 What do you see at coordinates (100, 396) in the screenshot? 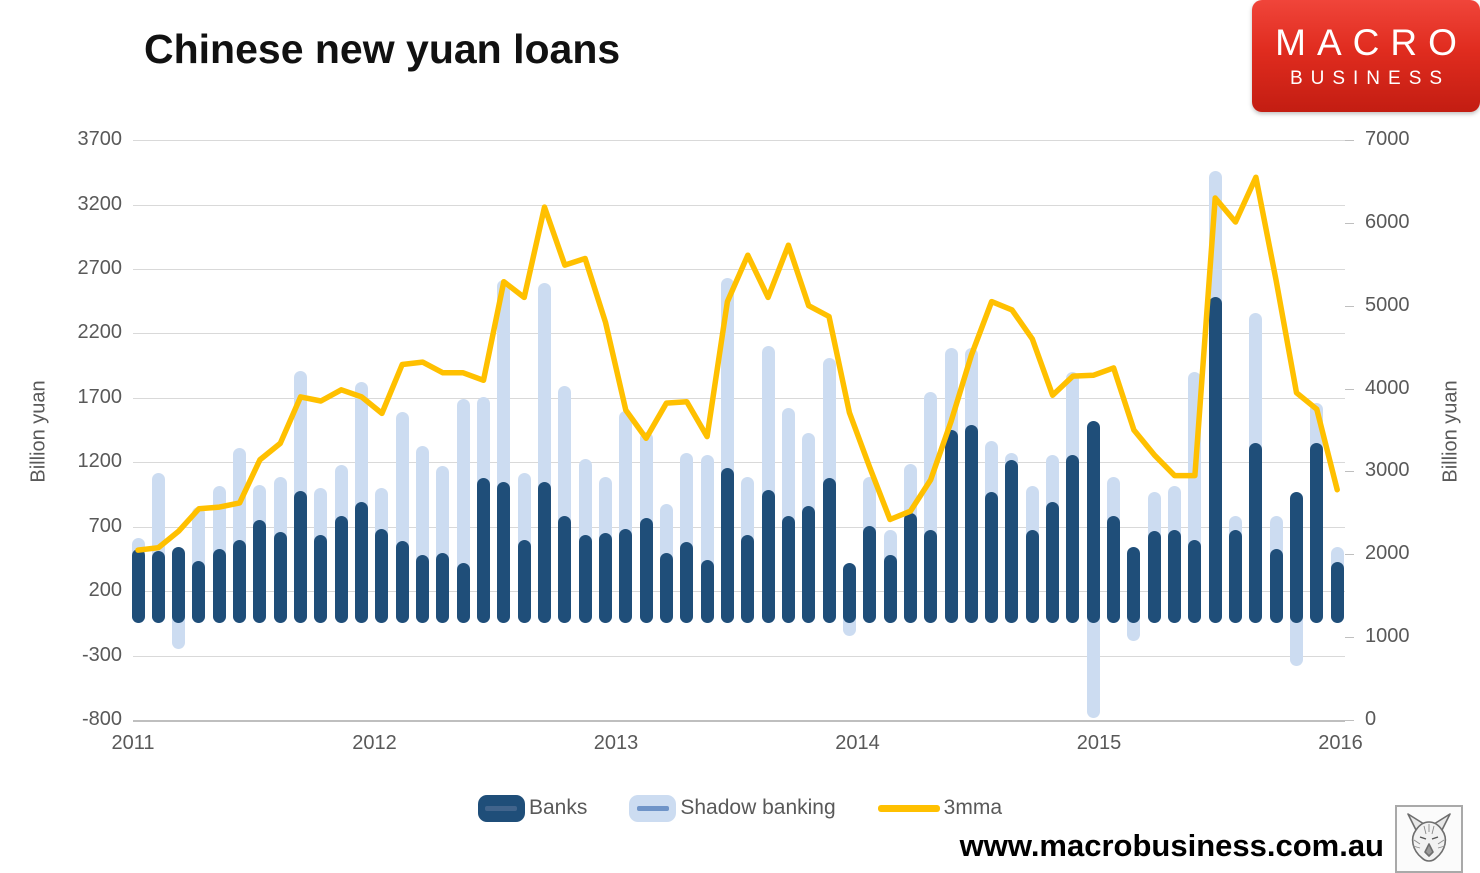
I see `left-axis-tick-1700: 1700` at bounding box center [100, 396].